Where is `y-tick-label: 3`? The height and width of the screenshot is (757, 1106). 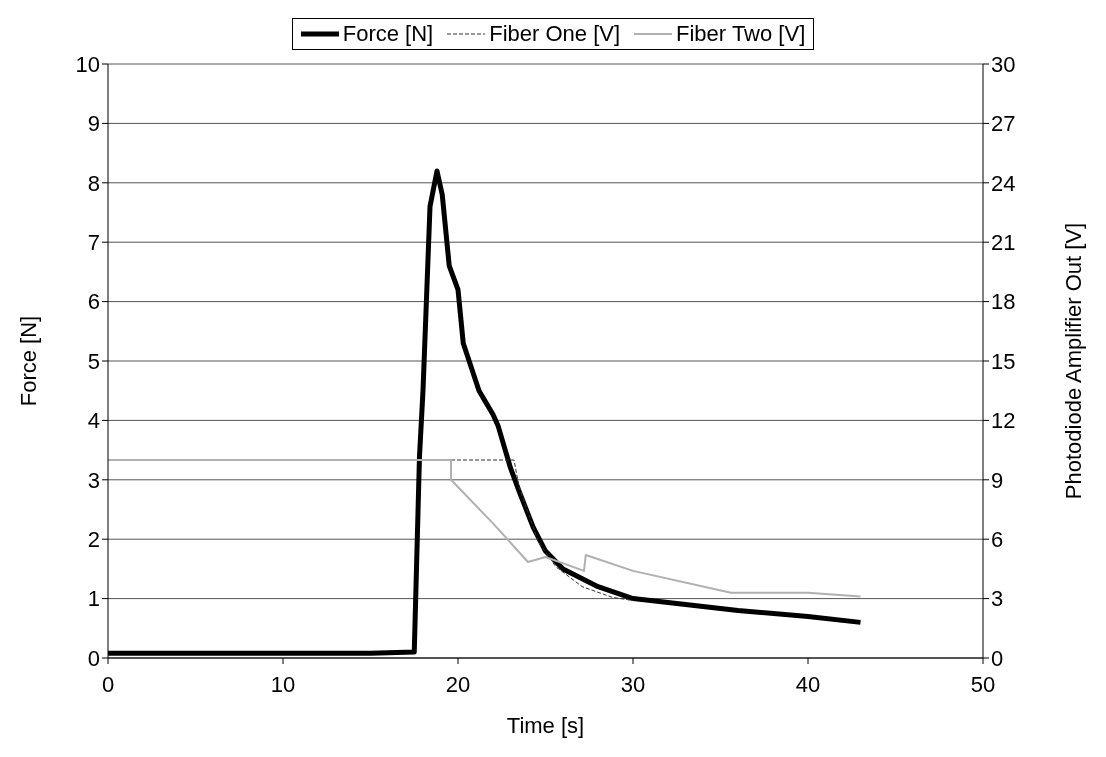
y-tick-label: 3 is located at coordinates (93, 480).